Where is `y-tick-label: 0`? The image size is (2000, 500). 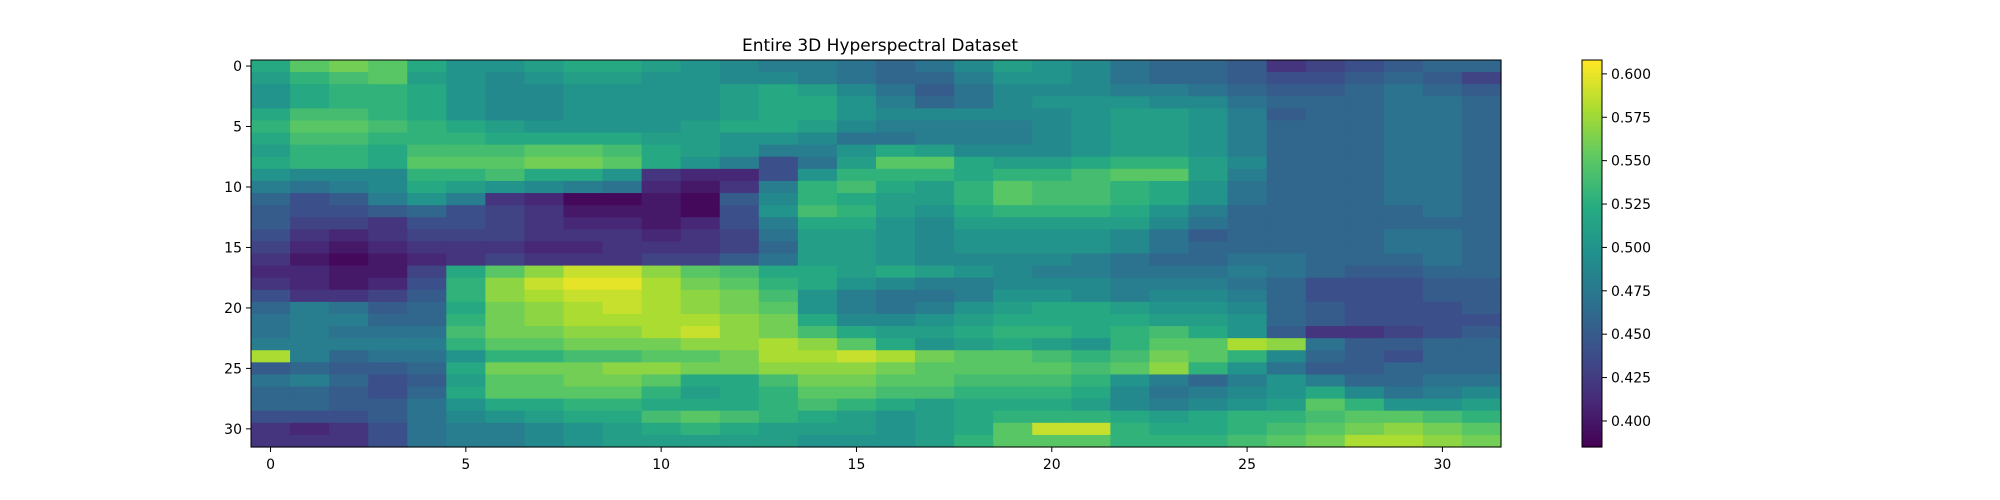
y-tick-label: 0 is located at coordinates (237, 67).